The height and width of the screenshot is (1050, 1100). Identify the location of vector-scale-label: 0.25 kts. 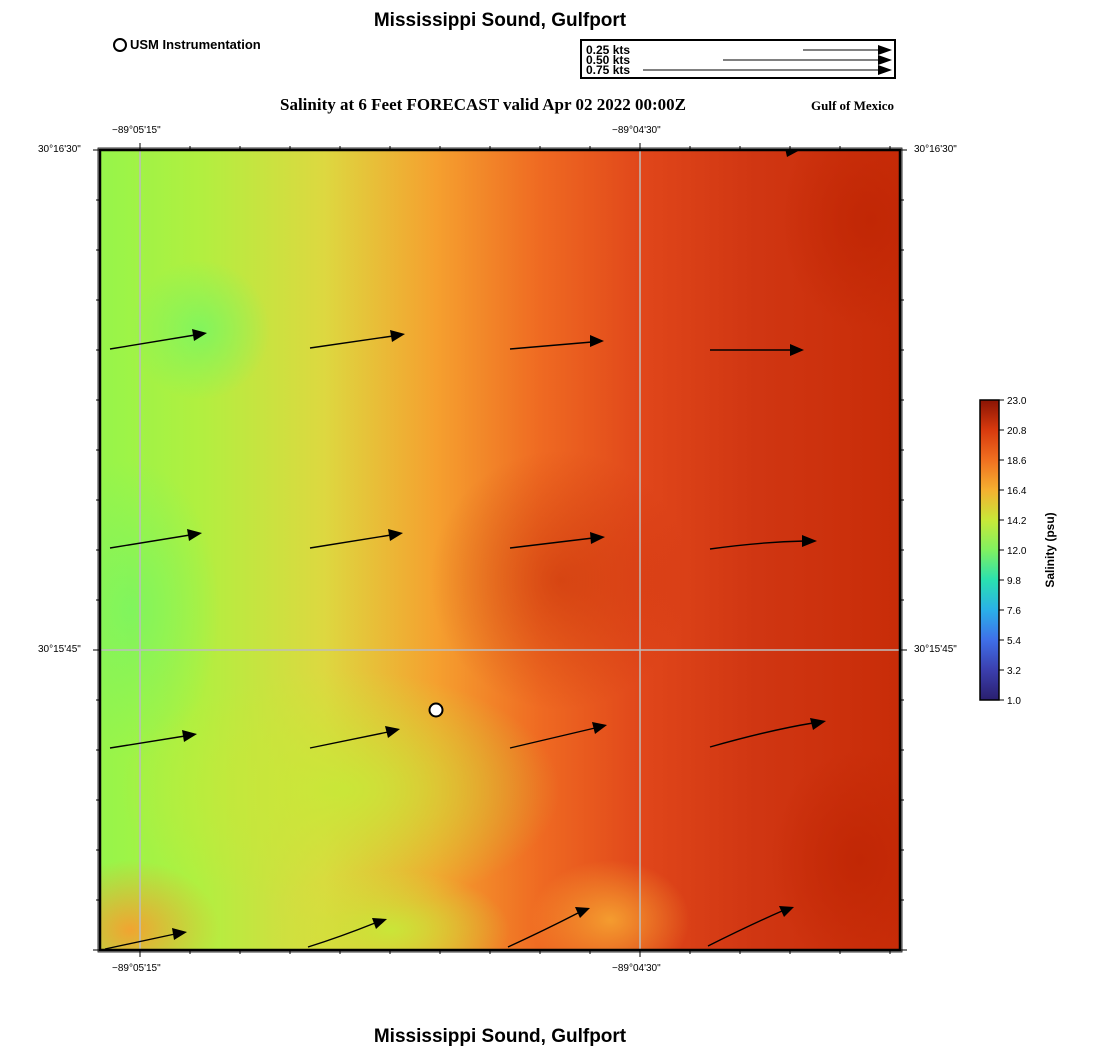
(608, 50).